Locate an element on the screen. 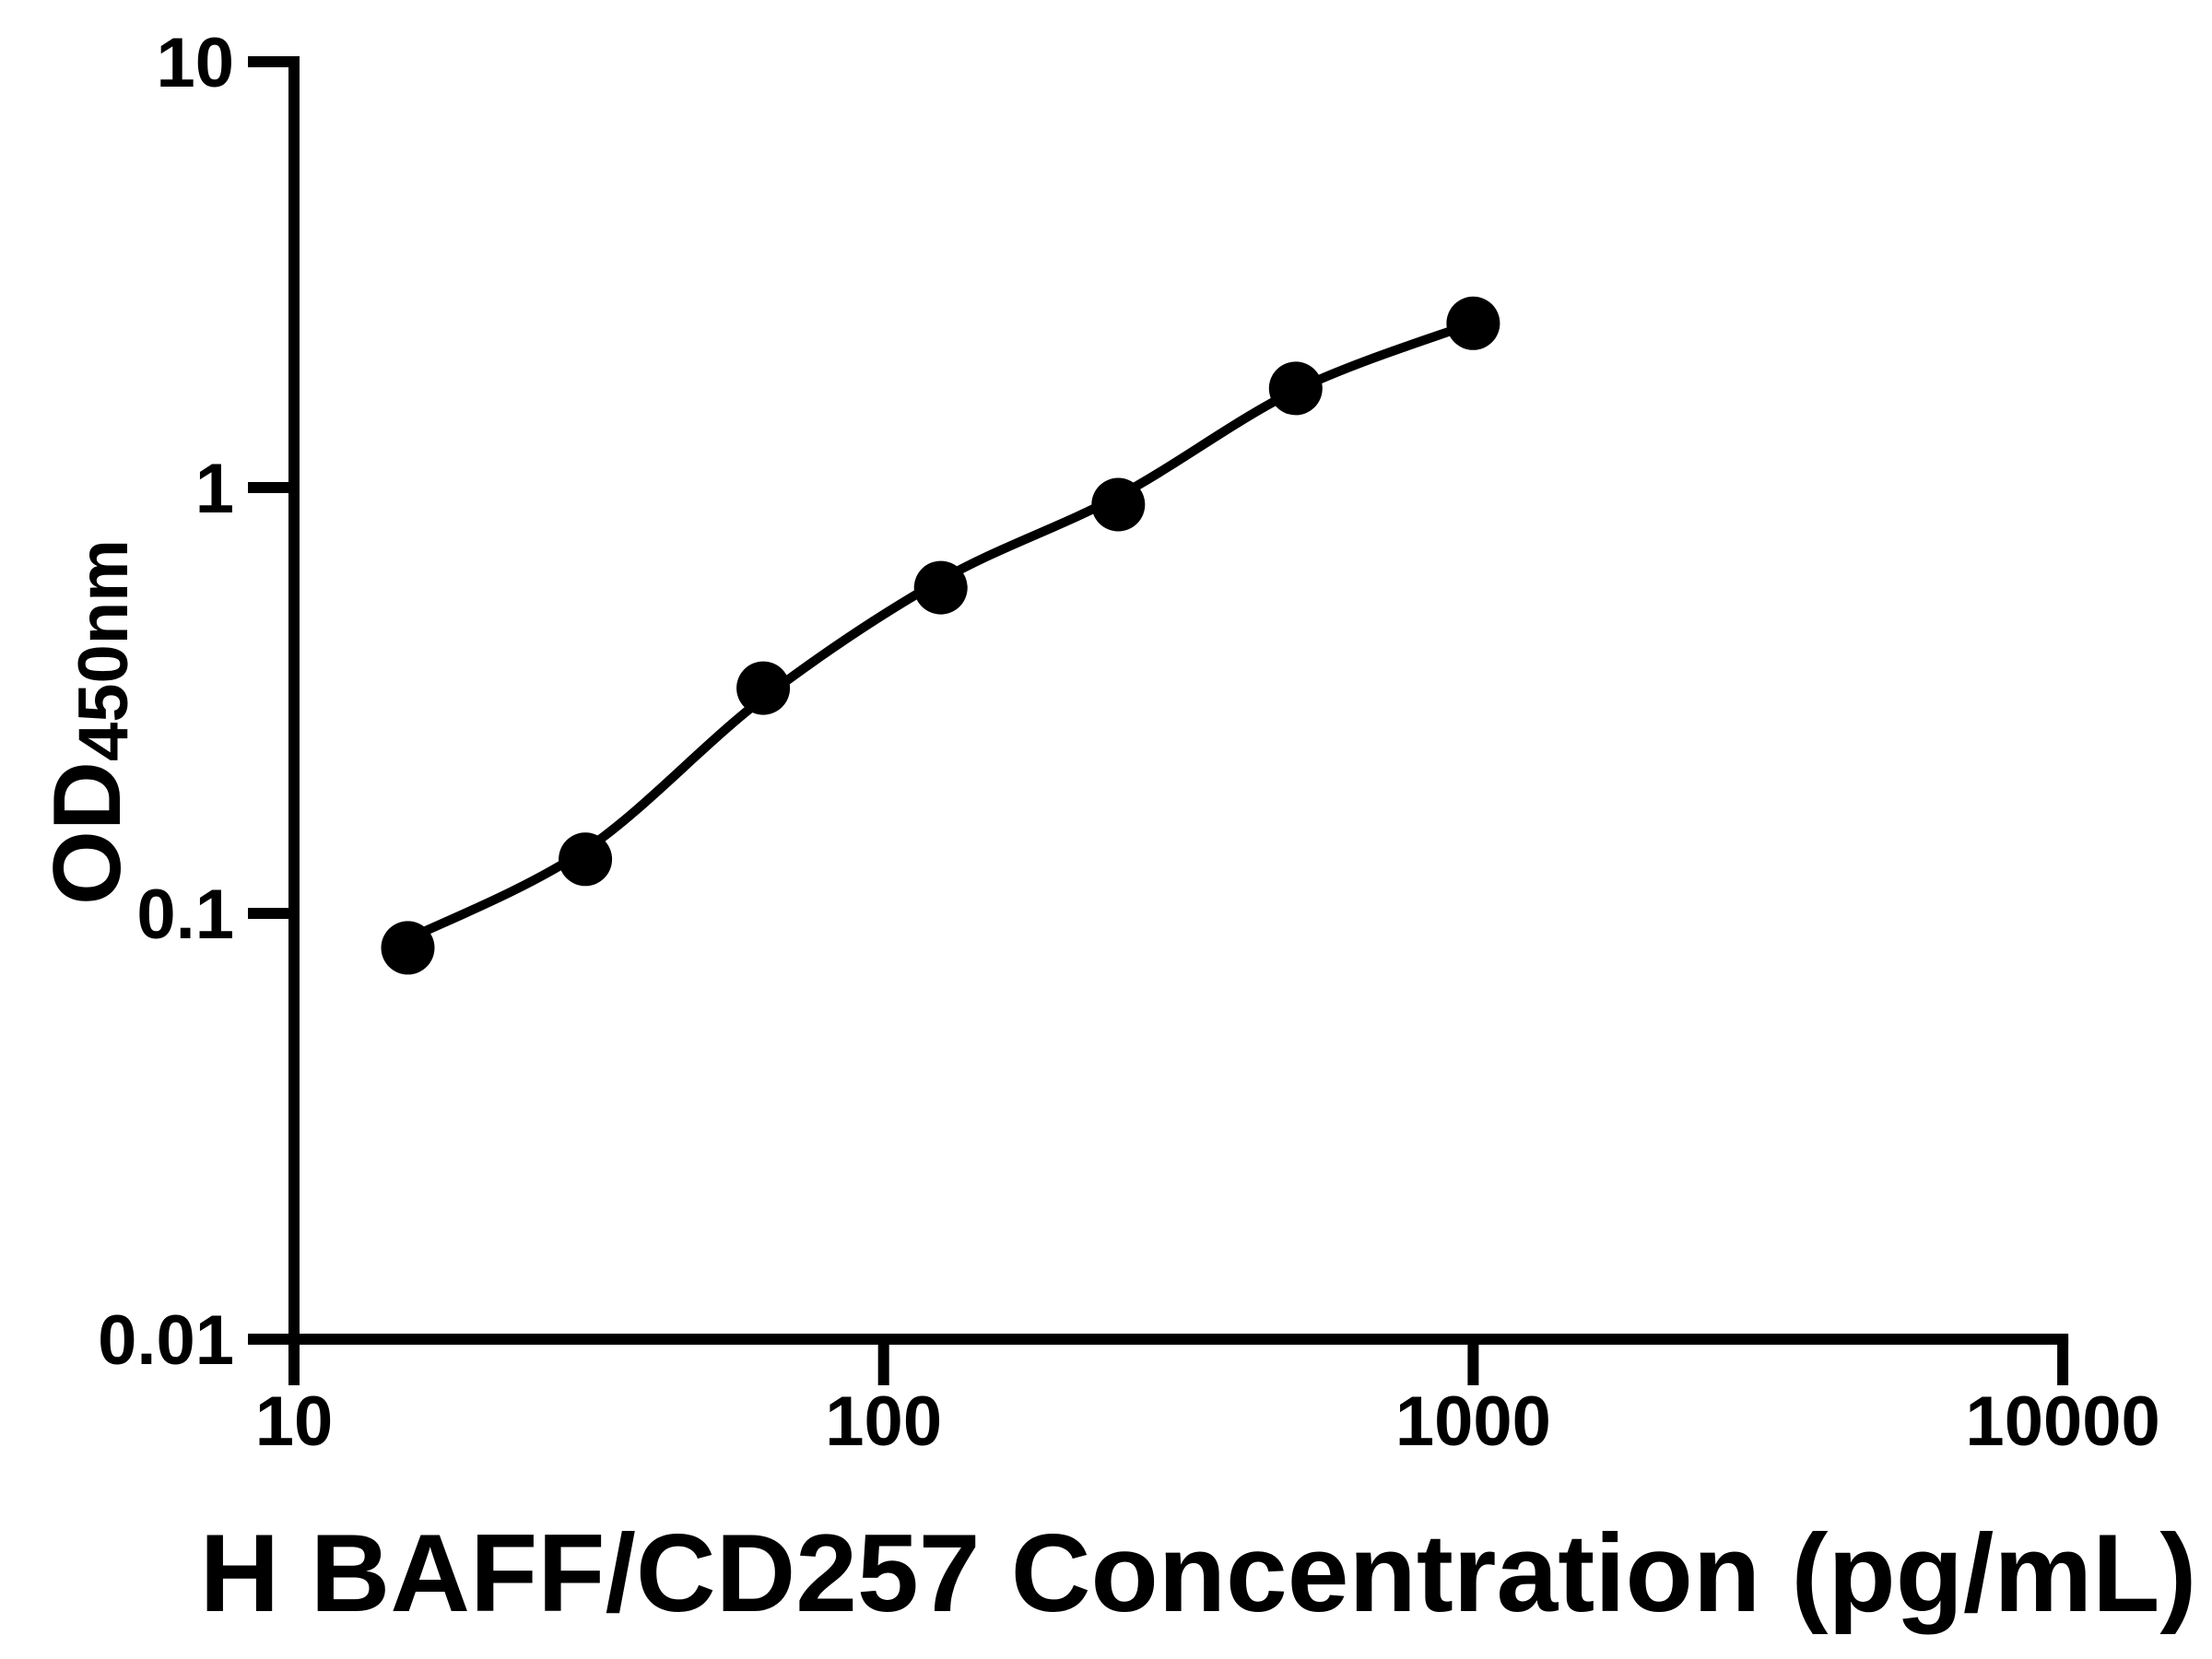  y-tick-label: 0.01 is located at coordinates (166, 1340).